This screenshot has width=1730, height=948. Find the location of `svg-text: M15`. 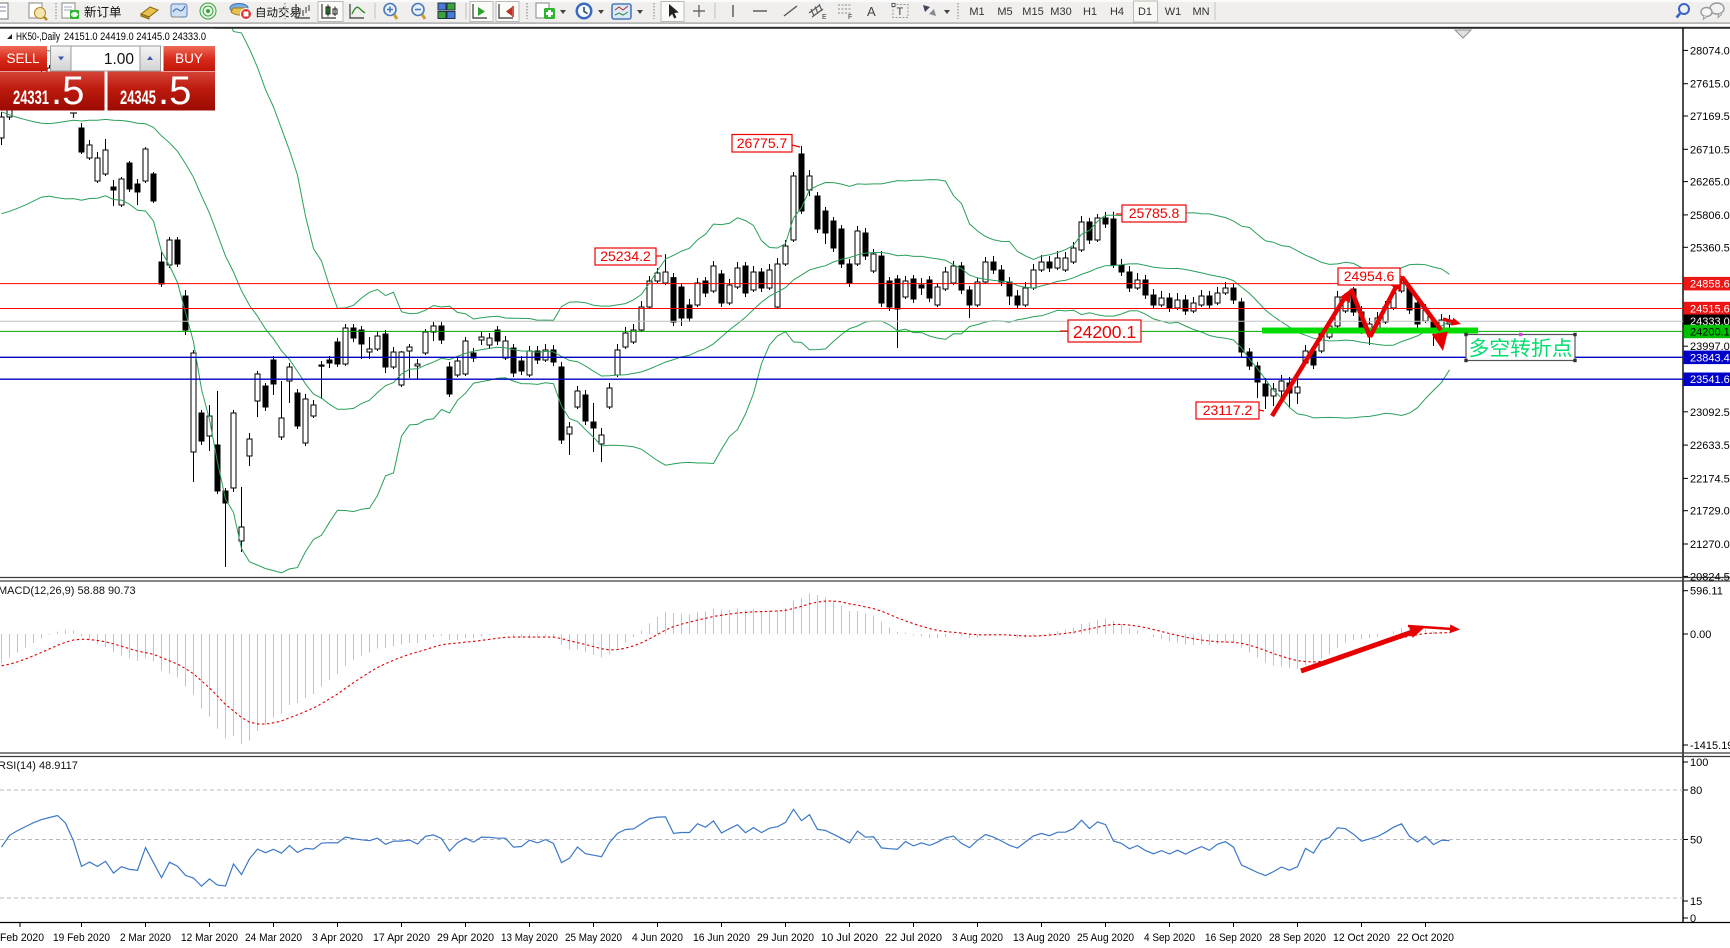

svg-text: M15 is located at coordinates (1032, 12).